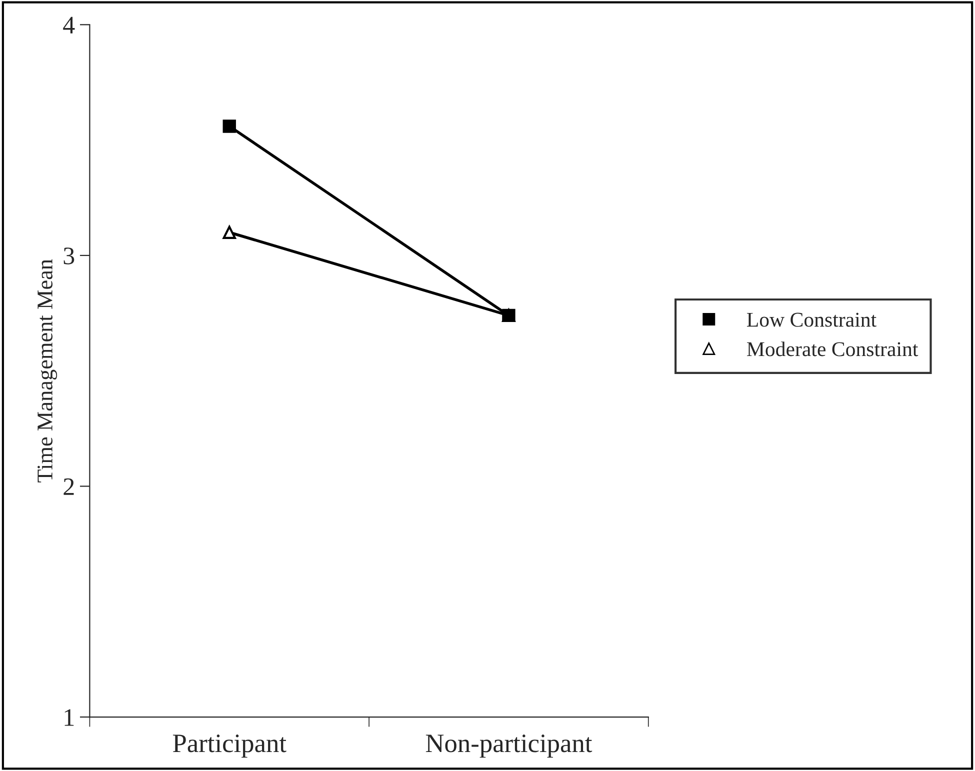  I want to click on x-tick-label: Non-participant, so click(509, 746).